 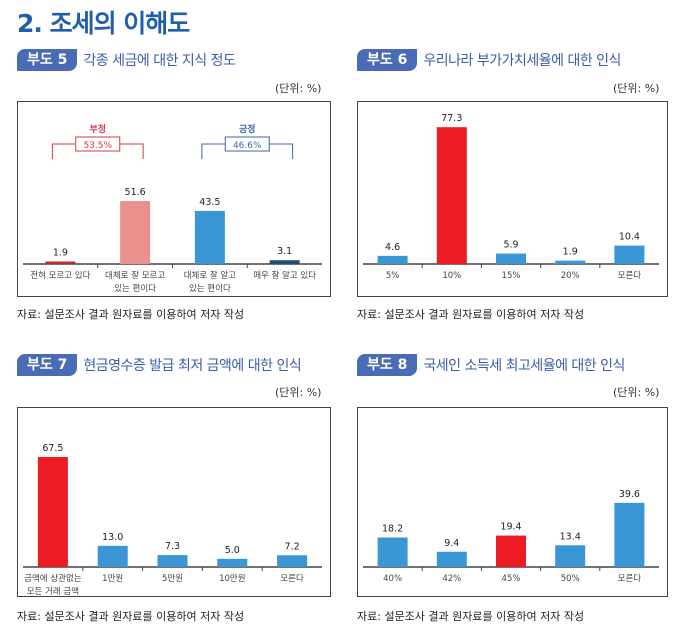 What do you see at coordinates (511, 276) in the screenshot?
I see `category-label: 15%` at bounding box center [511, 276].